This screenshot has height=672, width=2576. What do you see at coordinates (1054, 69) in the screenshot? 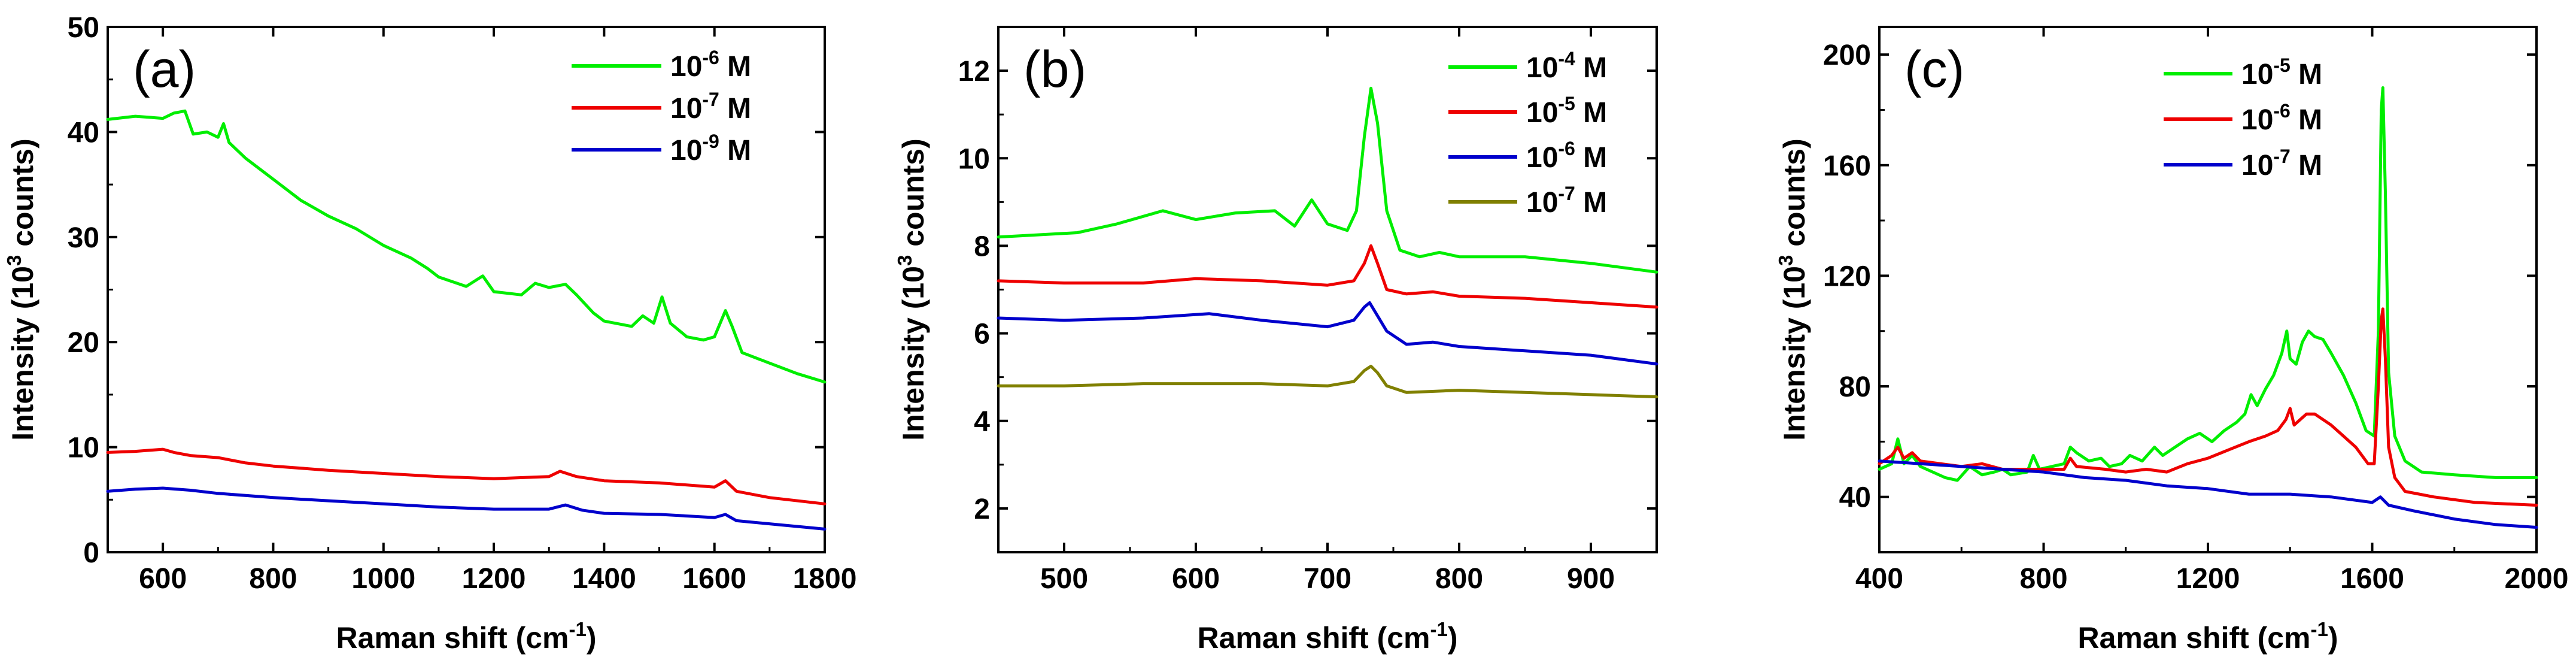
I see `panel-label: (b)` at bounding box center [1054, 69].